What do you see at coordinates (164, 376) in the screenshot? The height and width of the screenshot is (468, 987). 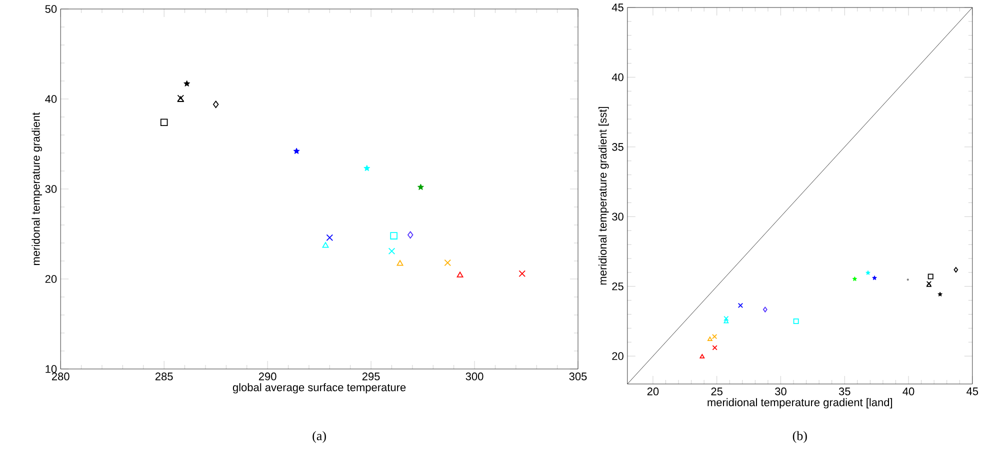 I see `x-tick-label: 285` at bounding box center [164, 376].